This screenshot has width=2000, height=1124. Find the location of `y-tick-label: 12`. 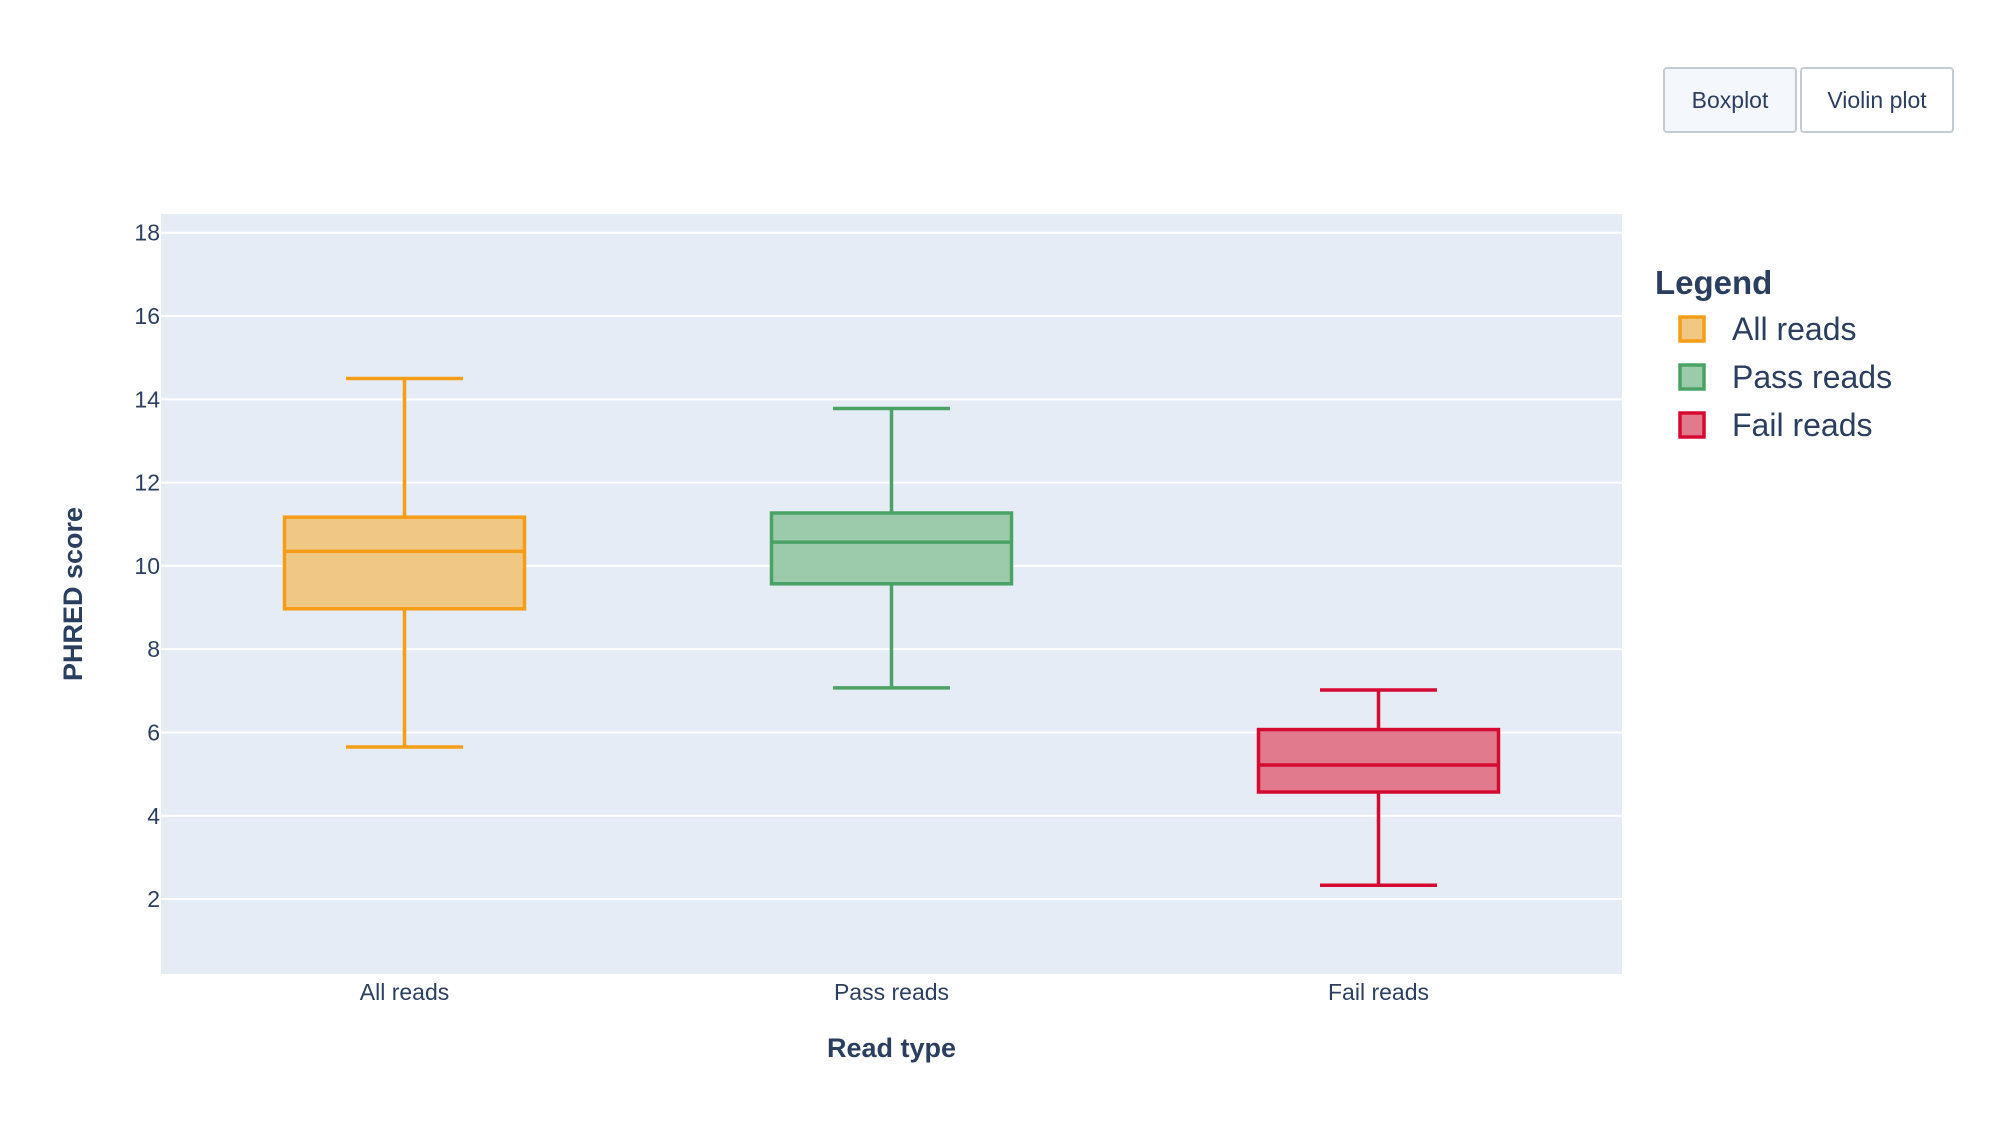

y-tick-label: 12 is located at coordinates (147, 483).